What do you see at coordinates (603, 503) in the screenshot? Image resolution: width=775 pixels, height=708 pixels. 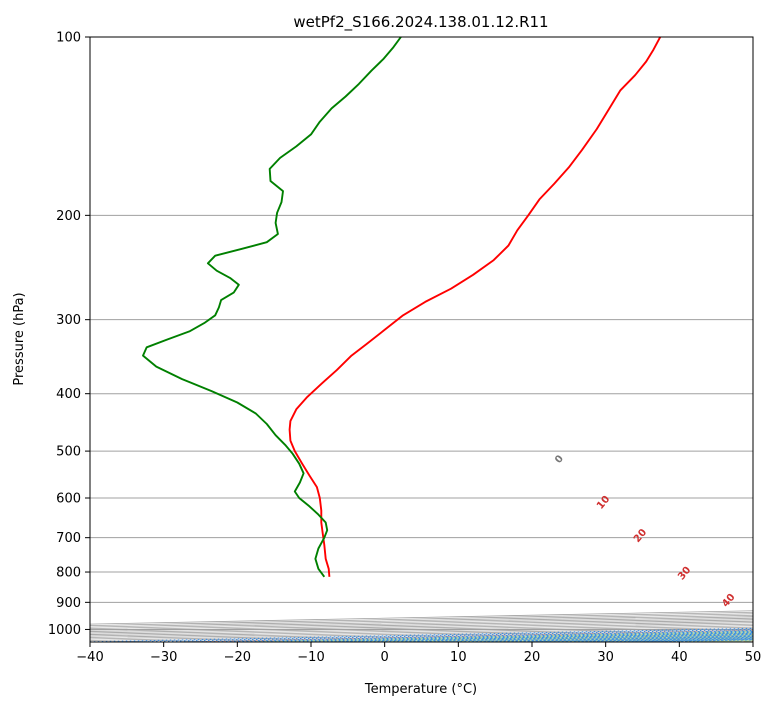 I see `moist-adiabat-label: 10` at bounding box center [603, 503].